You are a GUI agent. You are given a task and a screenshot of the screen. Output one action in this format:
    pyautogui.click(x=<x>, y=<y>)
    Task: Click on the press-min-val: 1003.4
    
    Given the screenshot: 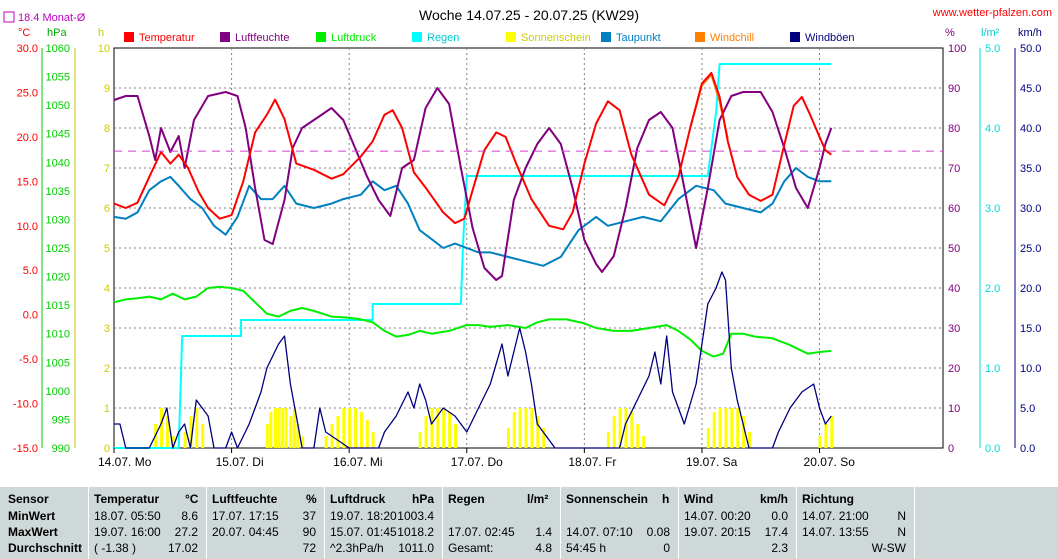 What is the action you would take?
    pyautogui.click(x=415, y=516)
    